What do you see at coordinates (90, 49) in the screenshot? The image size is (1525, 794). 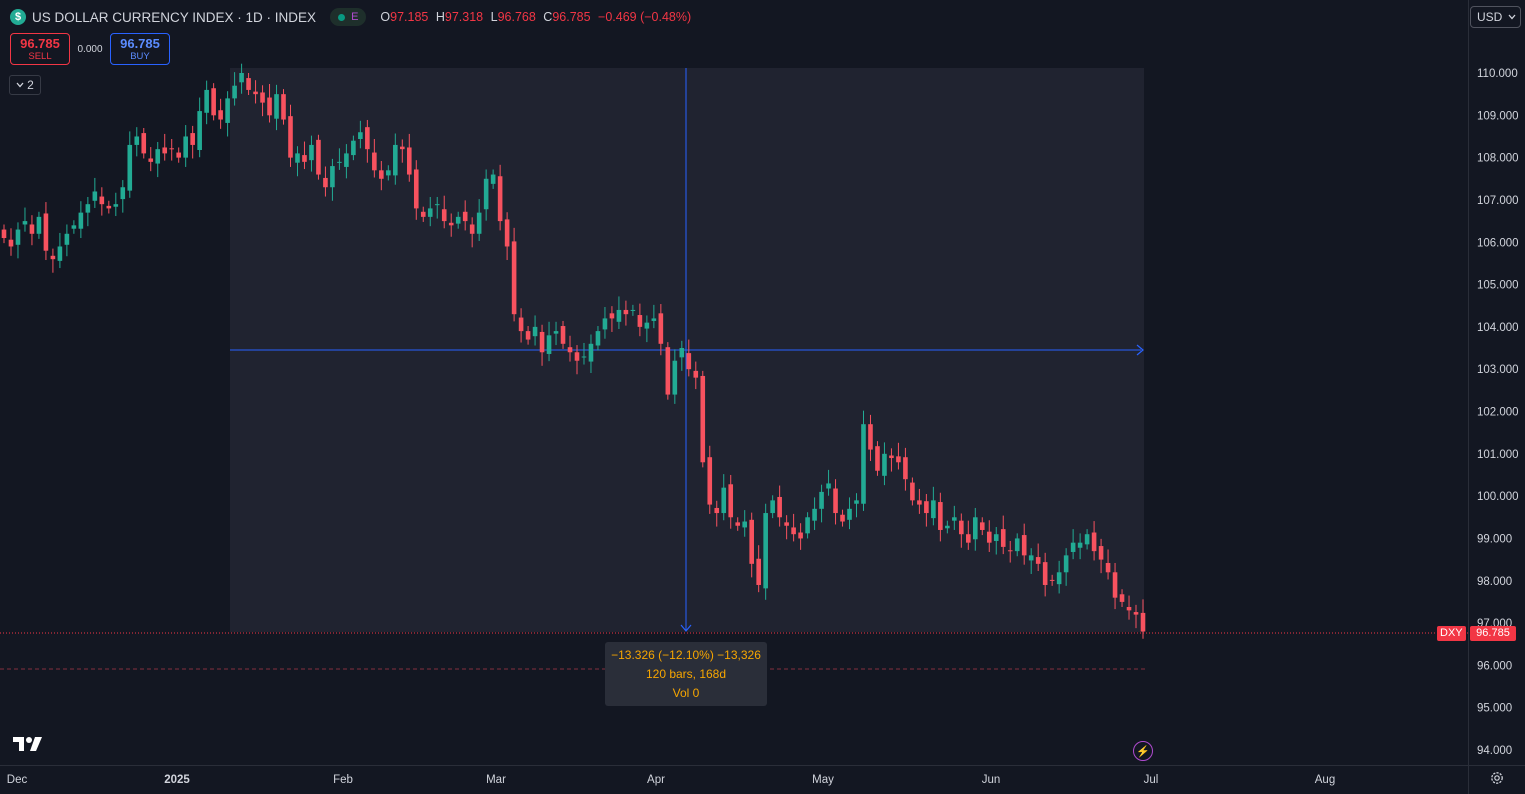 I see `trade-panel: 96.785 SELL 0.000 96.785 BUY` at bounding box center [90, 49].